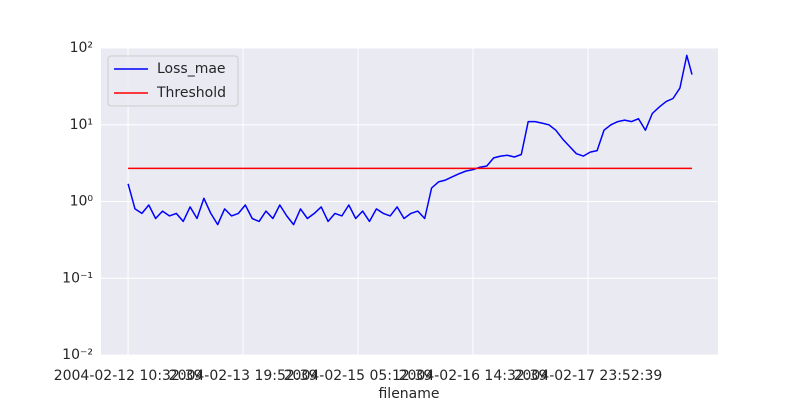 This screenshot has width=800, height=400. I want to click on y-tick-label: 10⁻², so click(77, 355).